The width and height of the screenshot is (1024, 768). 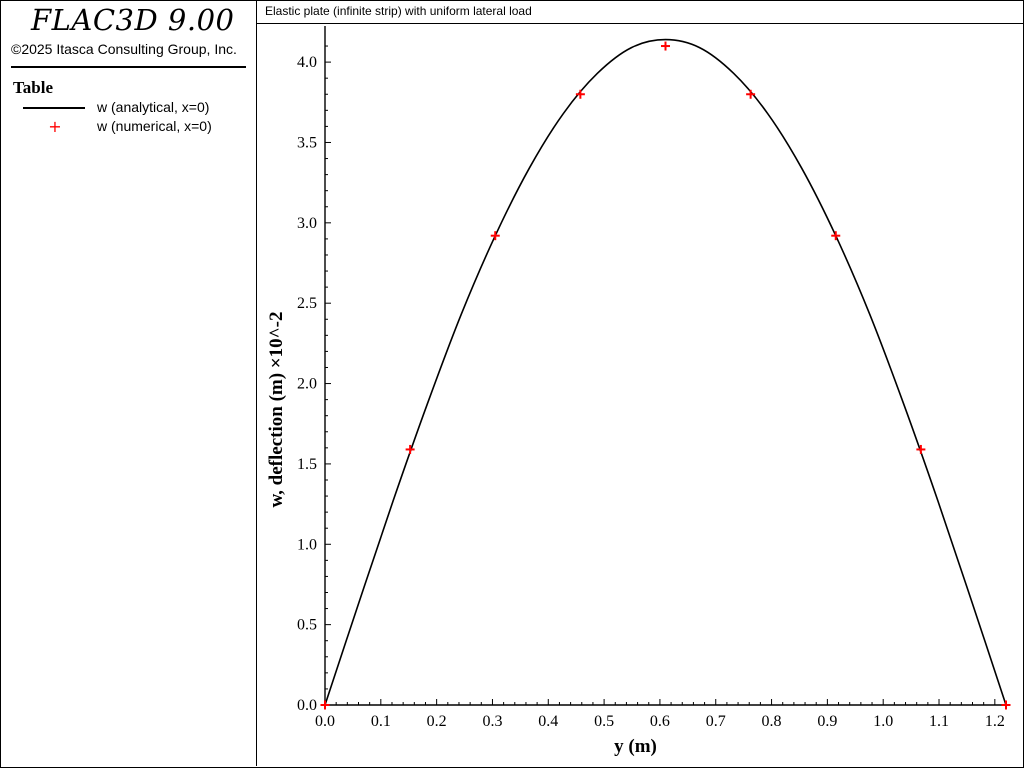 What do you see at coordinates (154, 126) in the screenshot?
I see `legend-label: w (numerical, x=0)` at bounding box center [154, 126].